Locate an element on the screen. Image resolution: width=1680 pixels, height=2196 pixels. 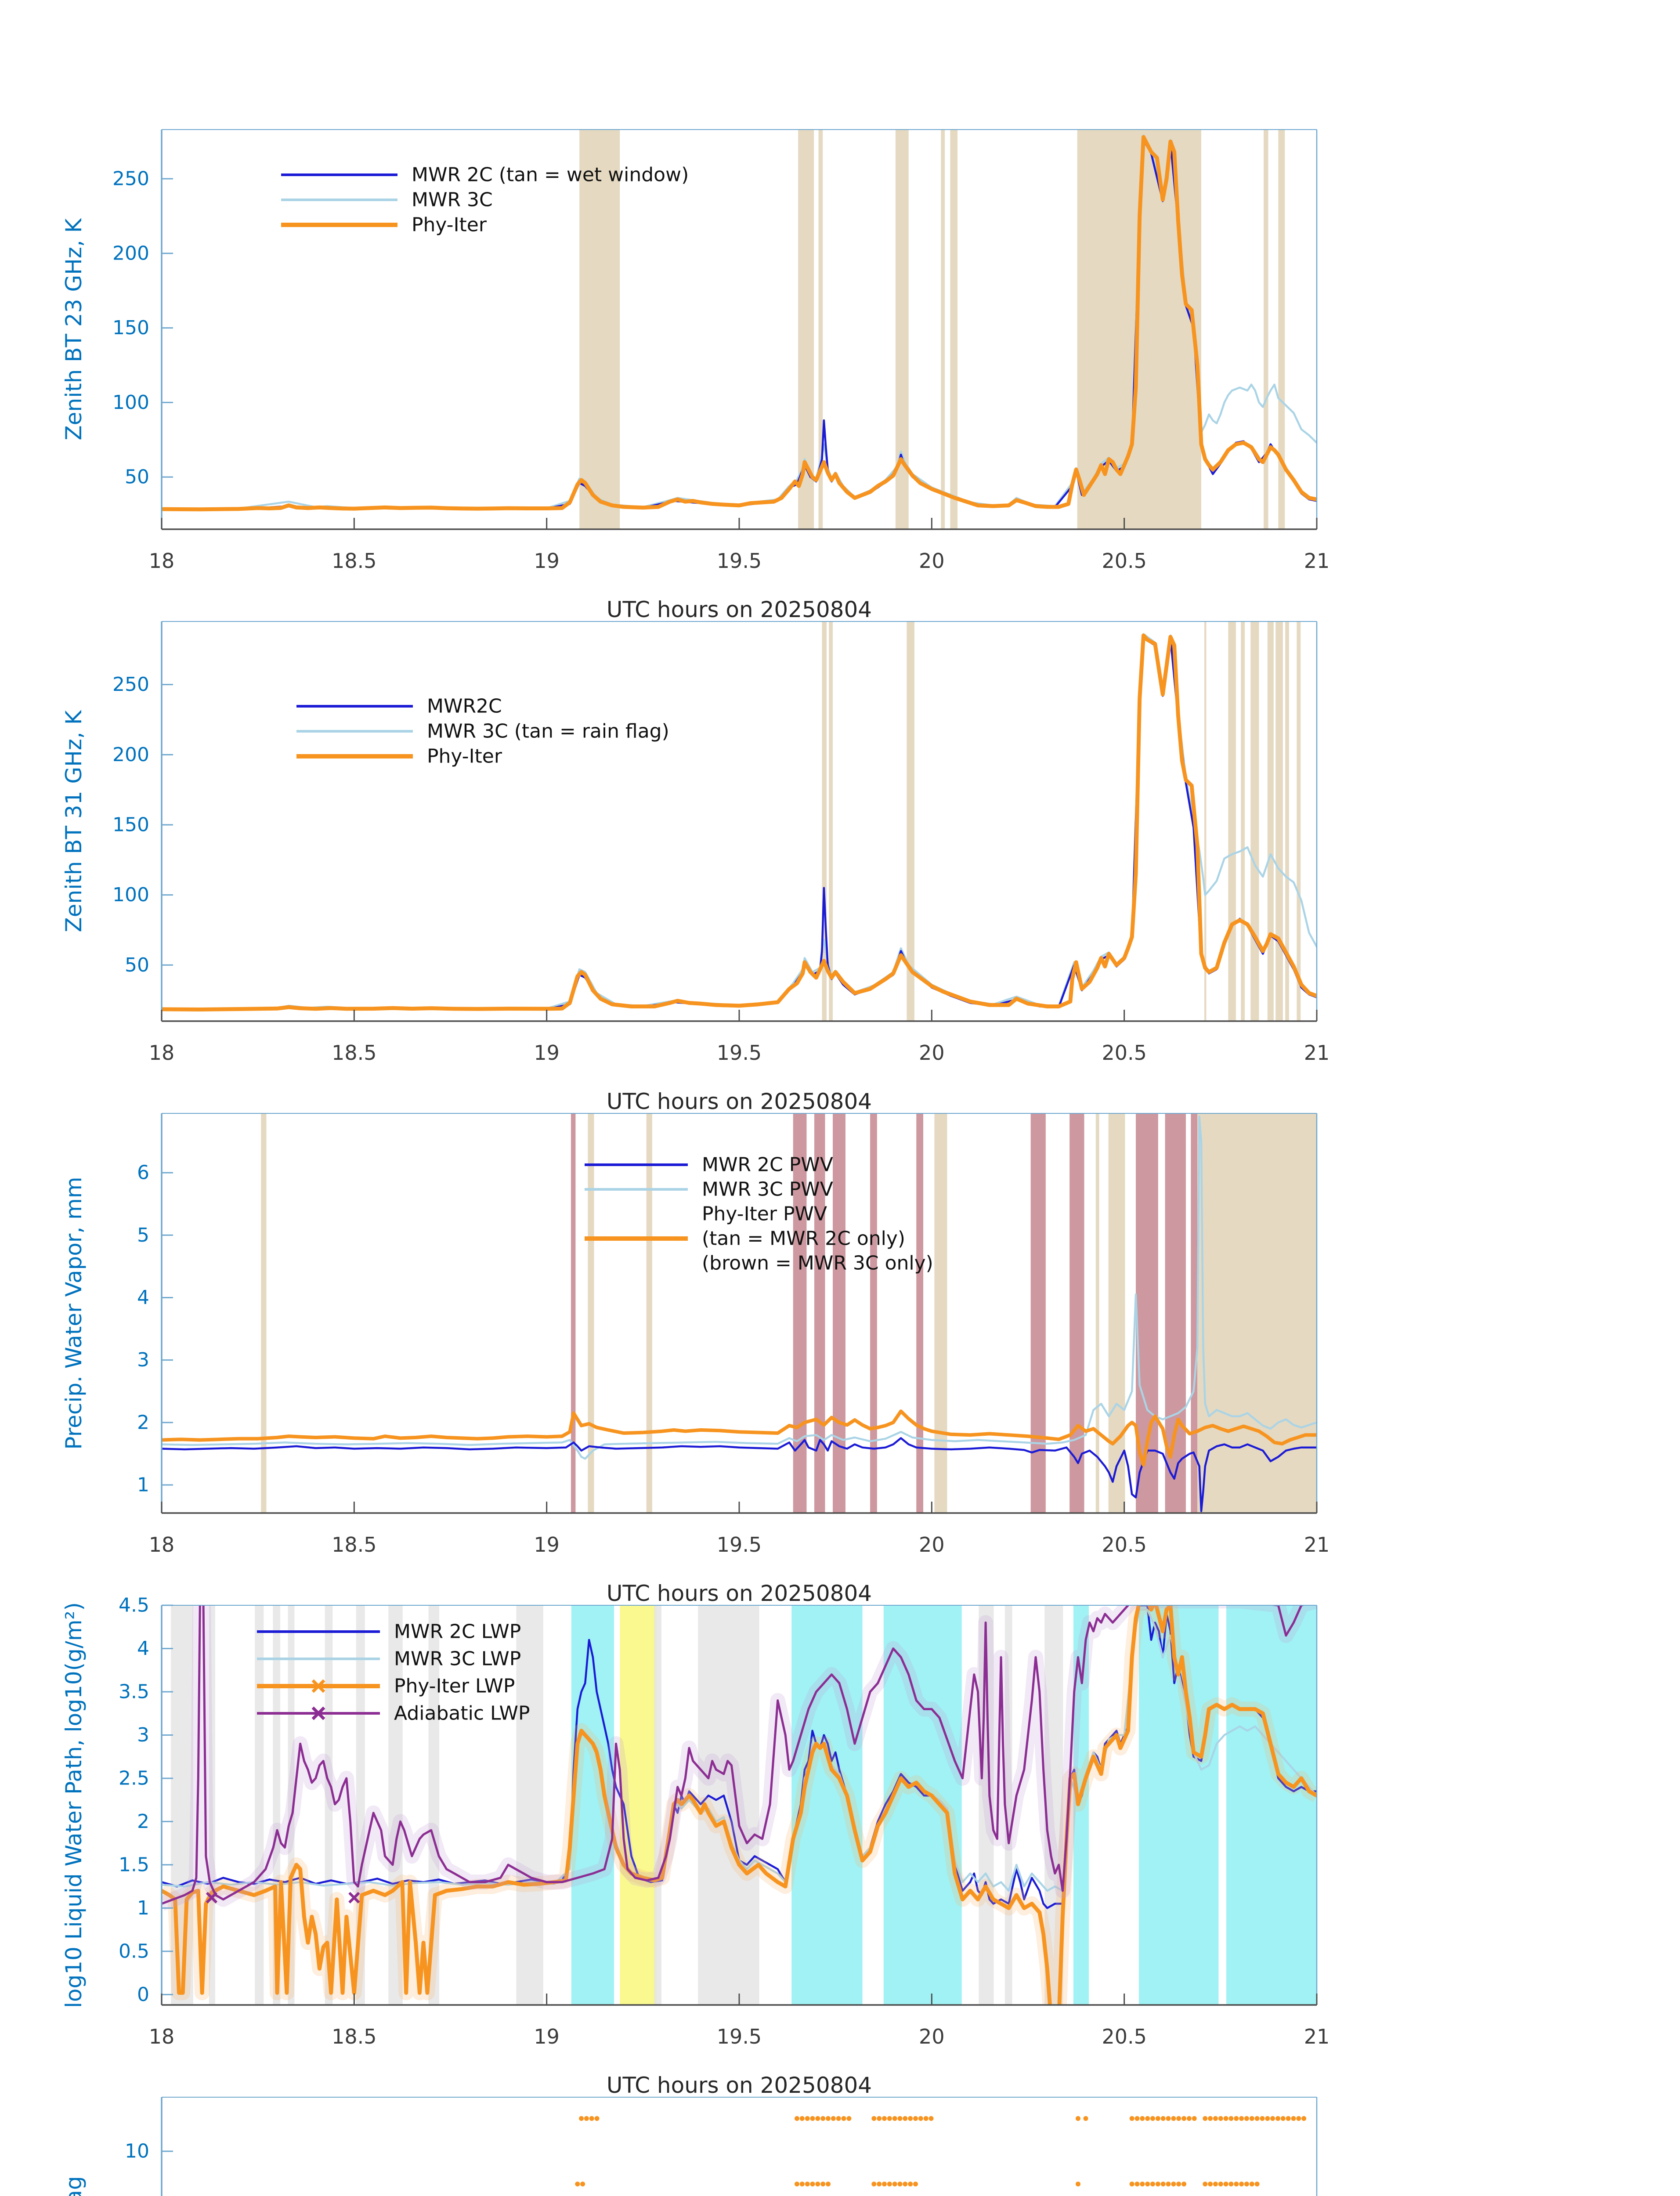
legend-label: MWR2C is located at coordinates (465, 706).